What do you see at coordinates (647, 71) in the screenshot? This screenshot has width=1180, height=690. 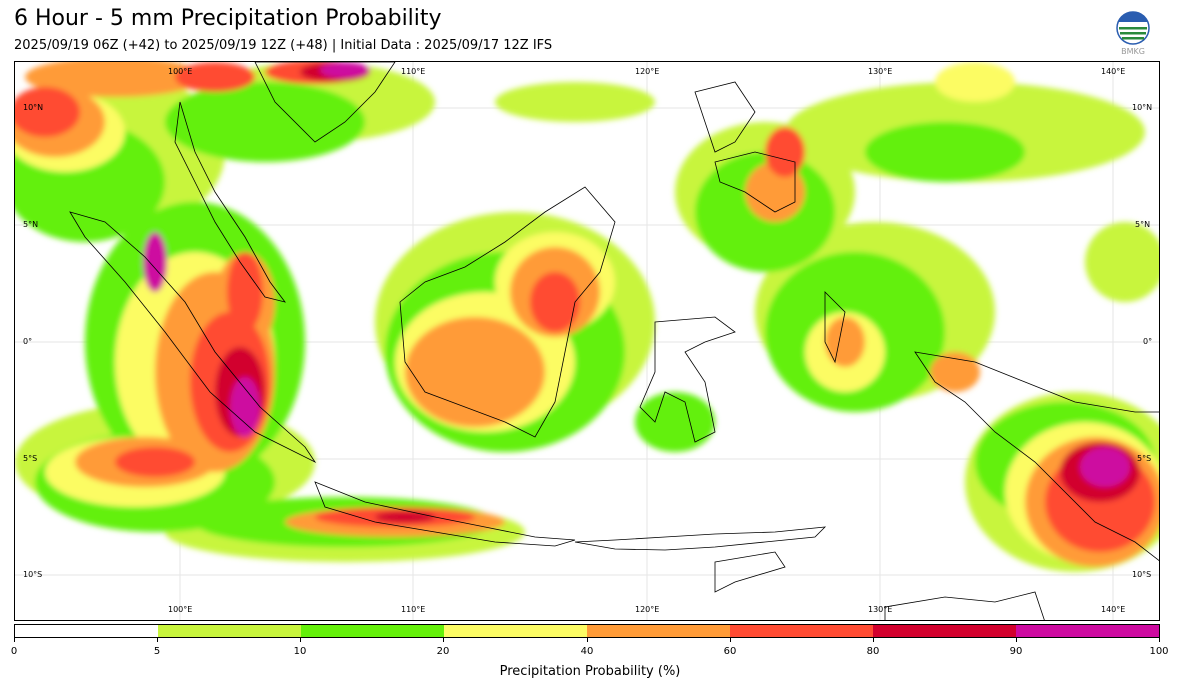 I see `lon-label-120e-top: 120°E` at bounding box center [647, 71].